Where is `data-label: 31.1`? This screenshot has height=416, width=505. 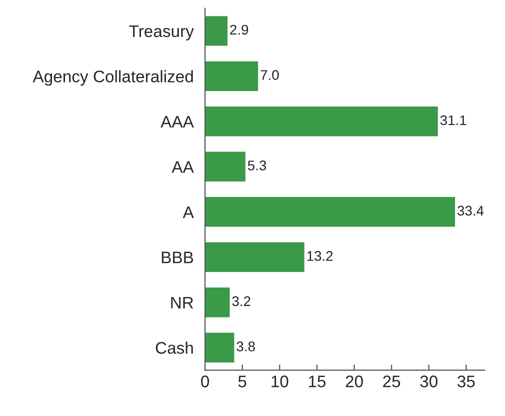
data-label: 31.1 is located at coordinates (453, 120).